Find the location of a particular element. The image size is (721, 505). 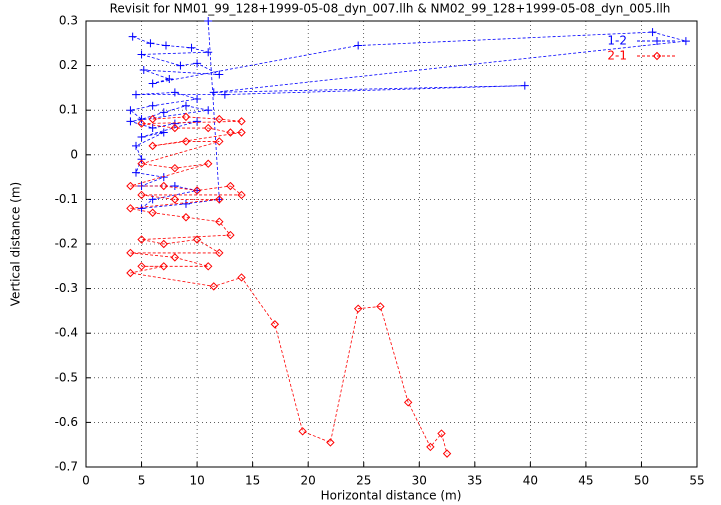

y-tick-label: 0.1 is located at coordinates (68, 110).